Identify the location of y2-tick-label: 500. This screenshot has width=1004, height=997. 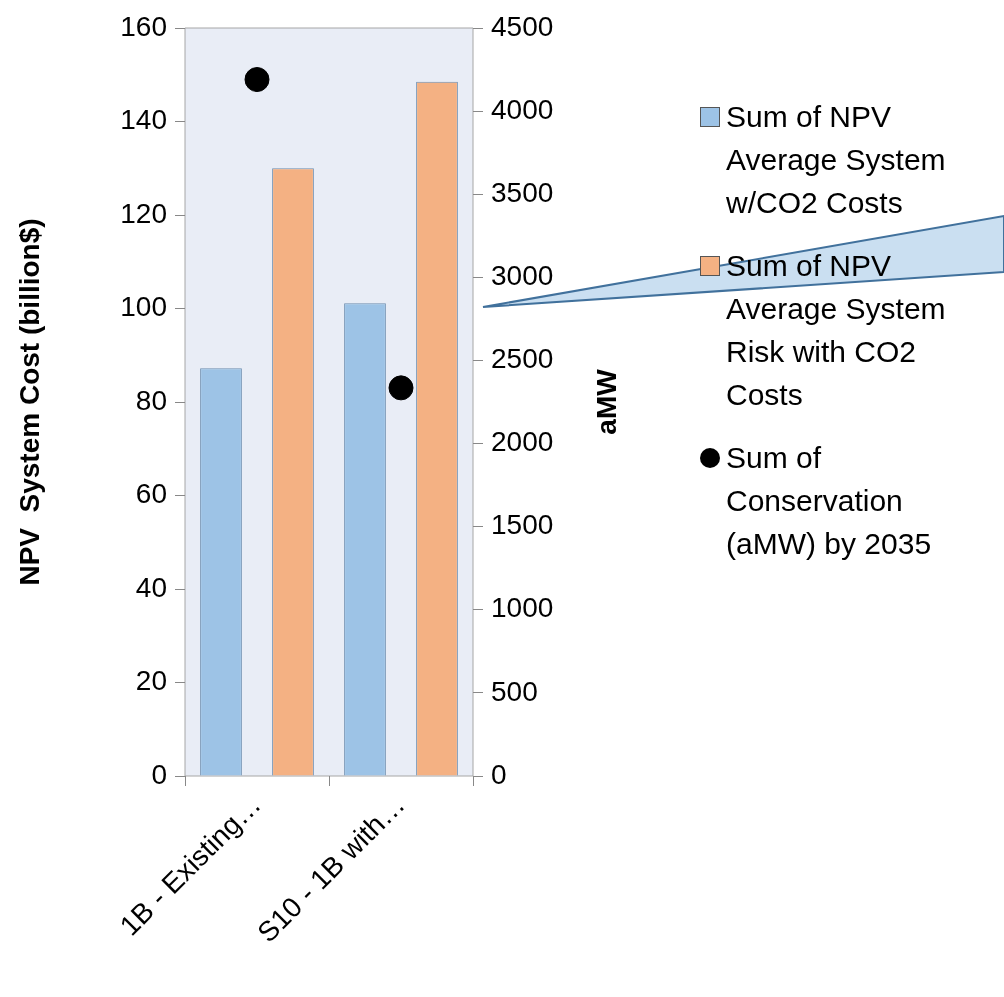
(514, 691).